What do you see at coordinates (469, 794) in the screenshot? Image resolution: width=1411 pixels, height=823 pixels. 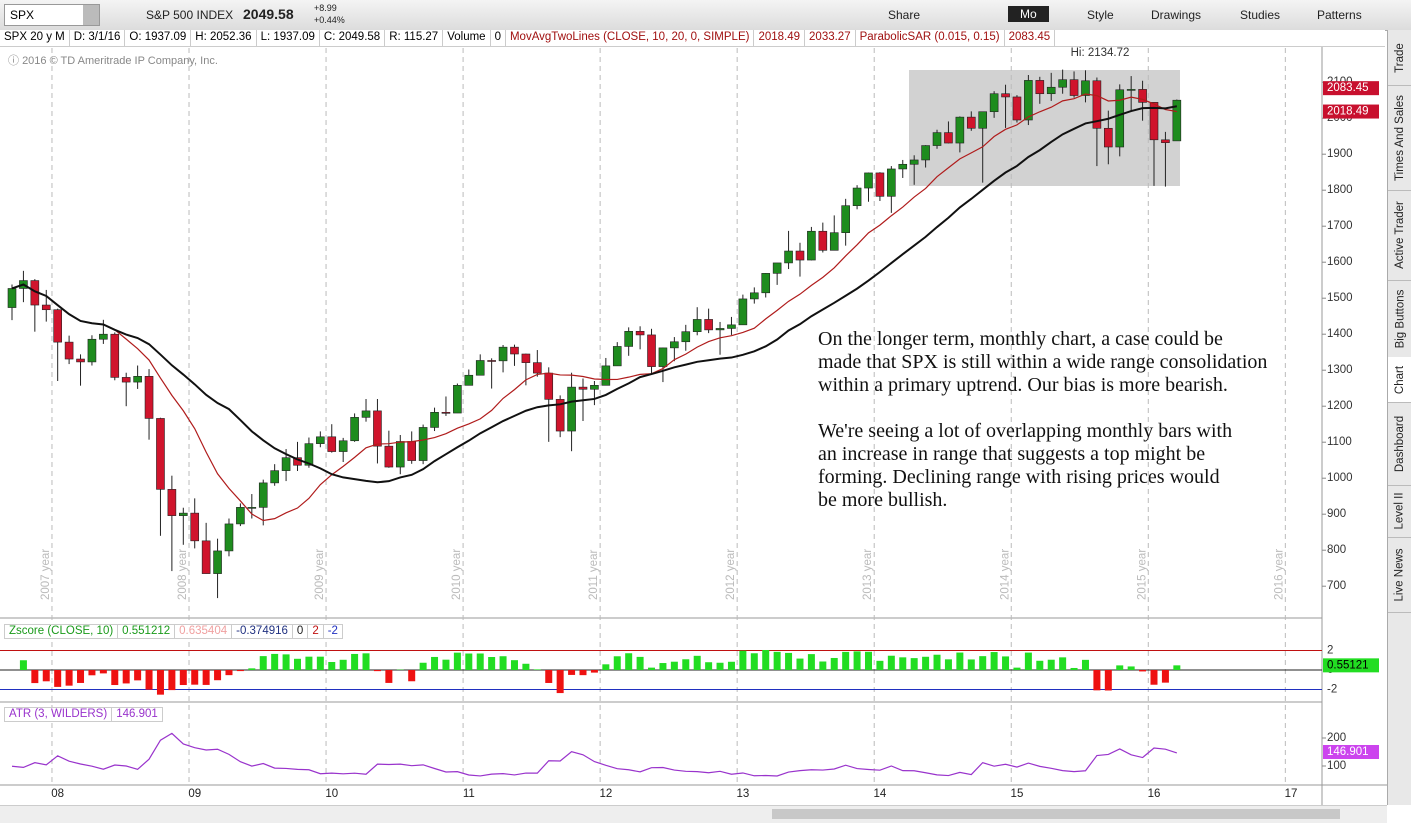 I see `x-tick-label: 11` at bounding box center [469, 794].